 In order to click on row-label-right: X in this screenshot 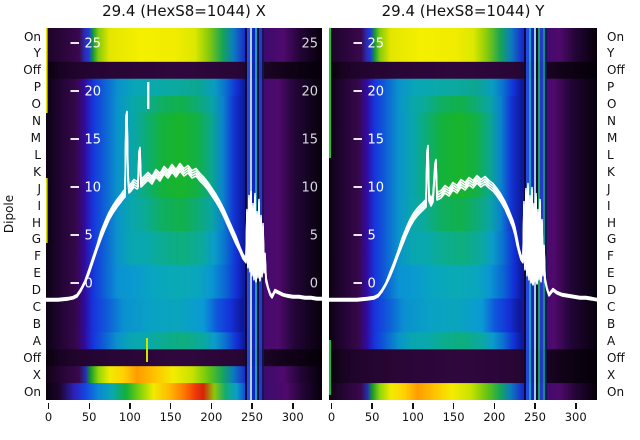, I will do `click(611, 374)`.